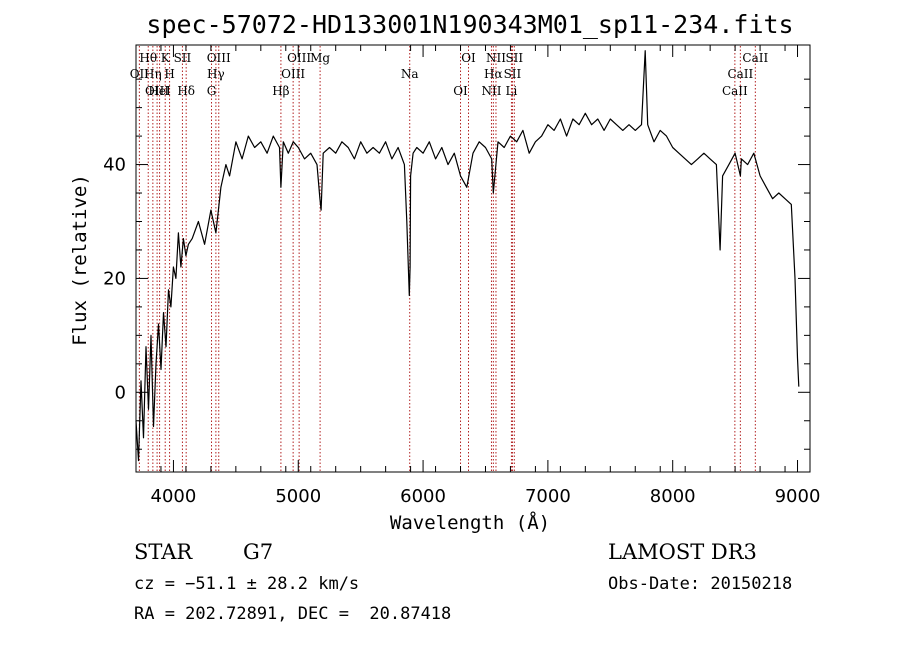 The width and height of the screenshot is (900, 649). I want to click on line-label-10: Hγ, so click(216, 74).